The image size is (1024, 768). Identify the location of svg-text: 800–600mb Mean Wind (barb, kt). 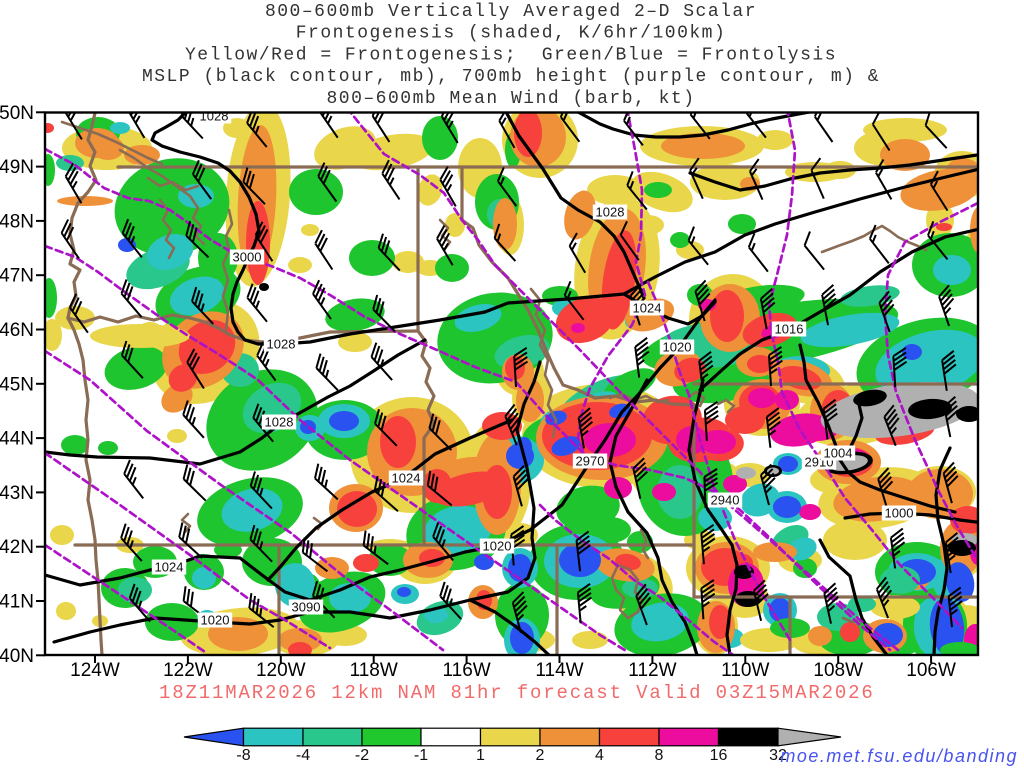
(510, 99).